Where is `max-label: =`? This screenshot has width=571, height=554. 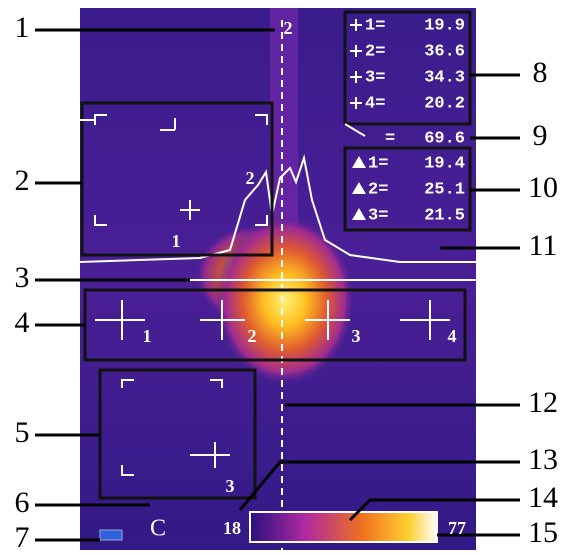 max-label: = is located at coordinates (390, 138).